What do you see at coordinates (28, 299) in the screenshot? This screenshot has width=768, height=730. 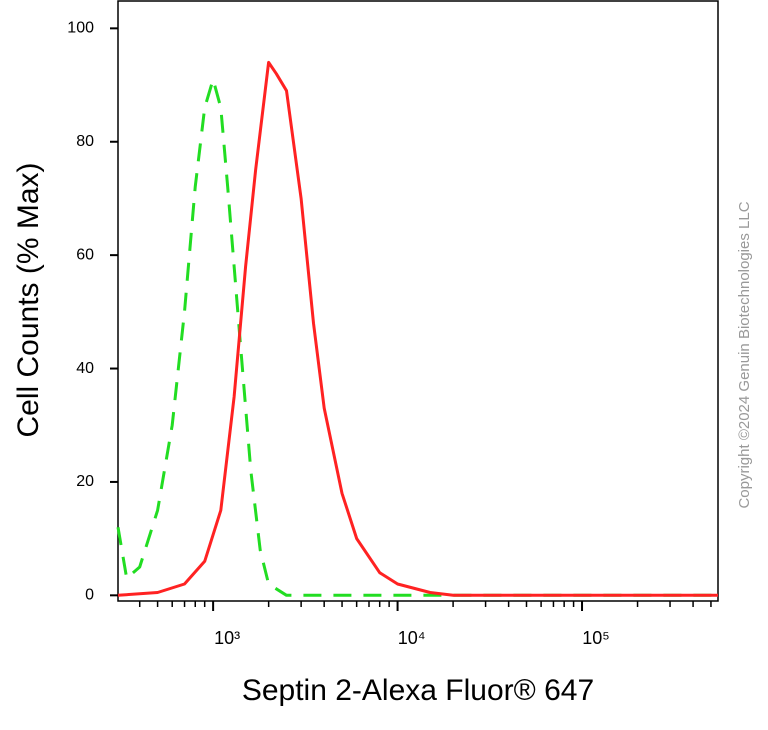 I see `y-axis-label: Cell Counts (% Max)` at bounding box center [28, 299].